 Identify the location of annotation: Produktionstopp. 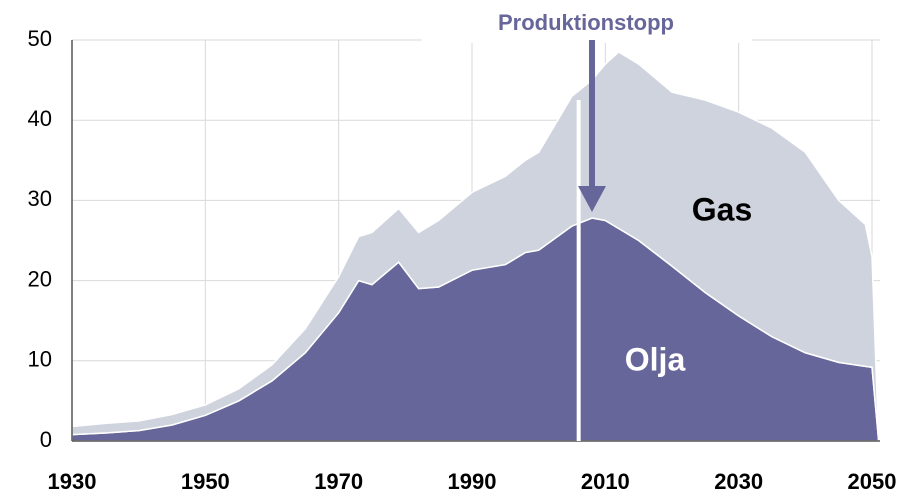
(586, 22).